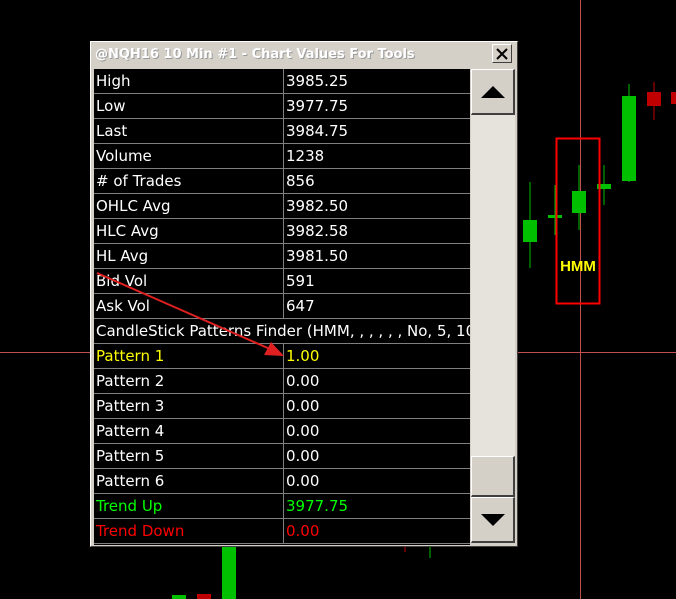  I want to click on row-label: HL Avg, so click(189, 256).